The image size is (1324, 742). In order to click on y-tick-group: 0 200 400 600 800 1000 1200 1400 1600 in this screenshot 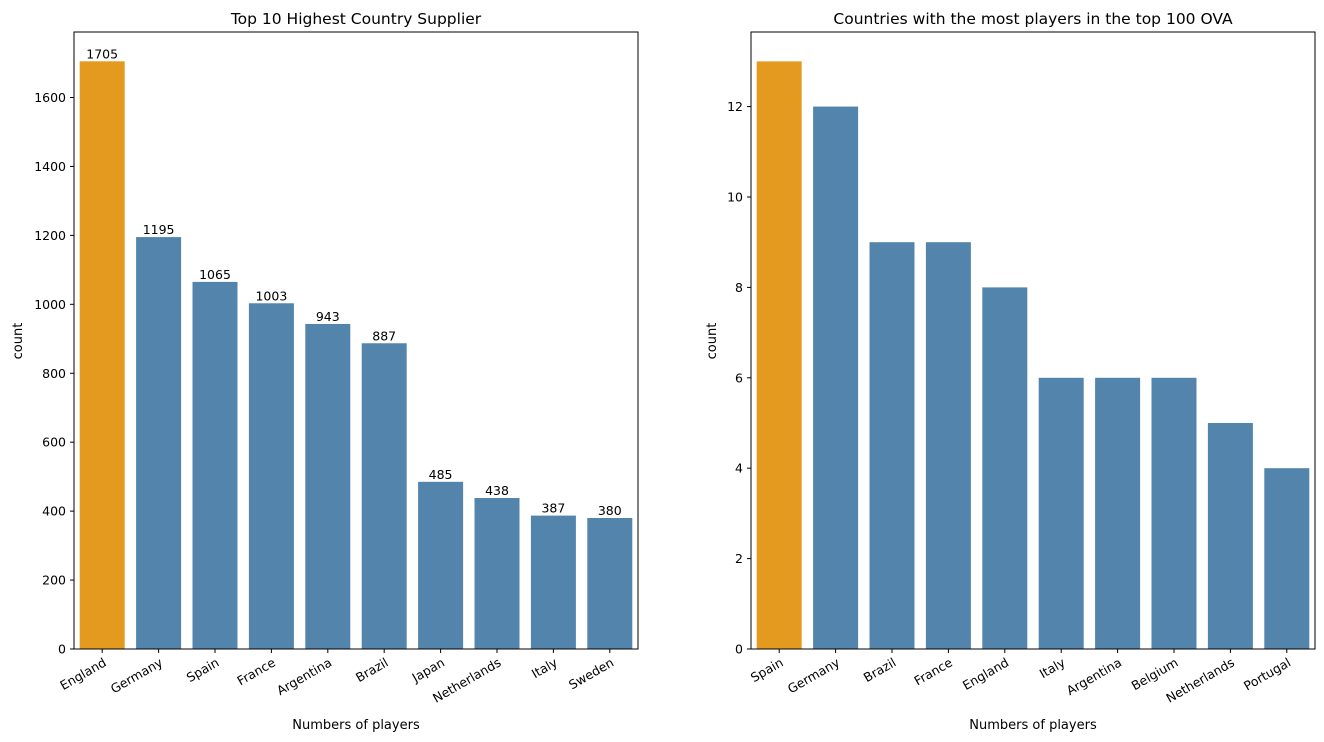, I will do `click(54, 373)`.